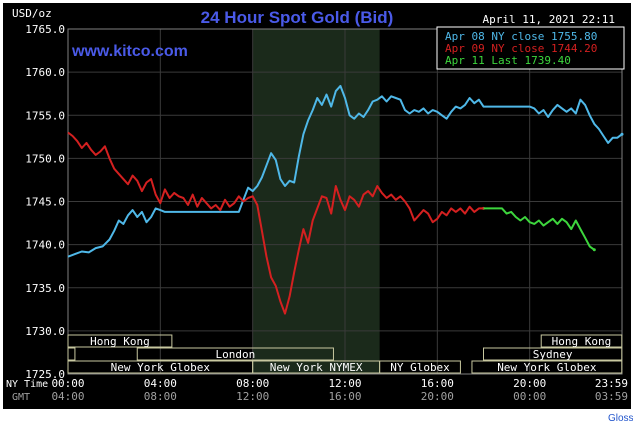 This screenshot has width=633, height=423. I want to click on session-label-2-2: NY Globex, so click(420, 367).